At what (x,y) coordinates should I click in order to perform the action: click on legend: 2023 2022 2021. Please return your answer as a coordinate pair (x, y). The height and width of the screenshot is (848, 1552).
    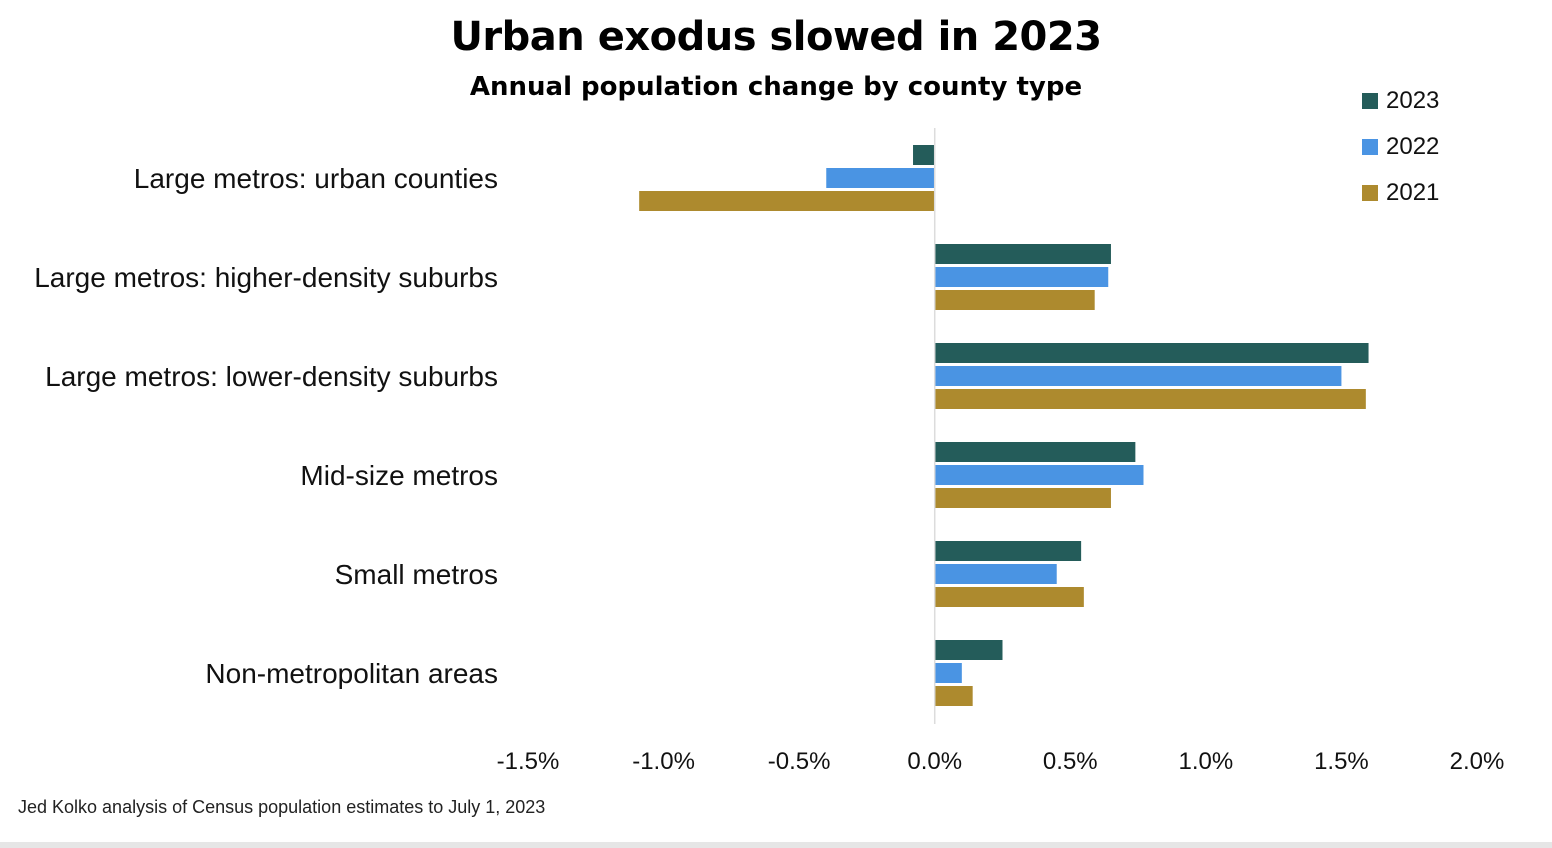
    Looking at the image, I should click on (1400, 147).